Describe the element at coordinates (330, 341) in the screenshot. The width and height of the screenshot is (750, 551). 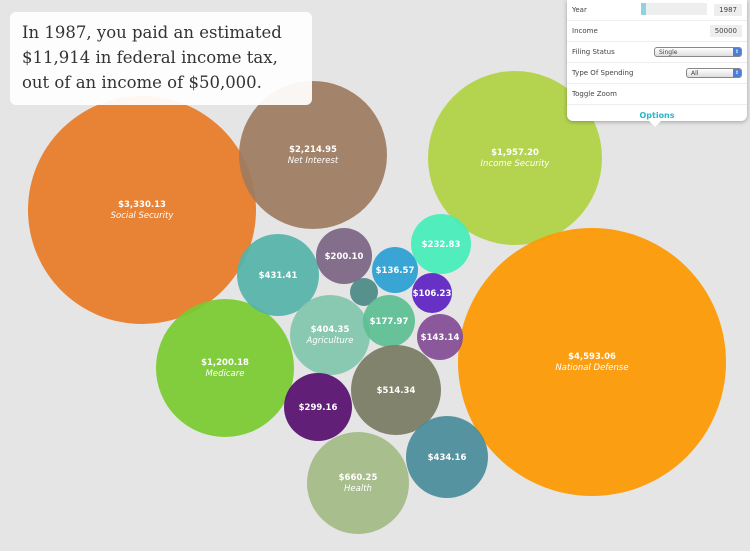
I see `bubble-category: Agriculture` at that location.